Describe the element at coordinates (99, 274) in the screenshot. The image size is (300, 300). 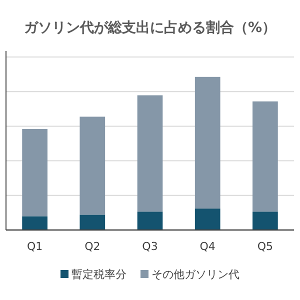
I see `legend-label: 暫定税率分` at that location.